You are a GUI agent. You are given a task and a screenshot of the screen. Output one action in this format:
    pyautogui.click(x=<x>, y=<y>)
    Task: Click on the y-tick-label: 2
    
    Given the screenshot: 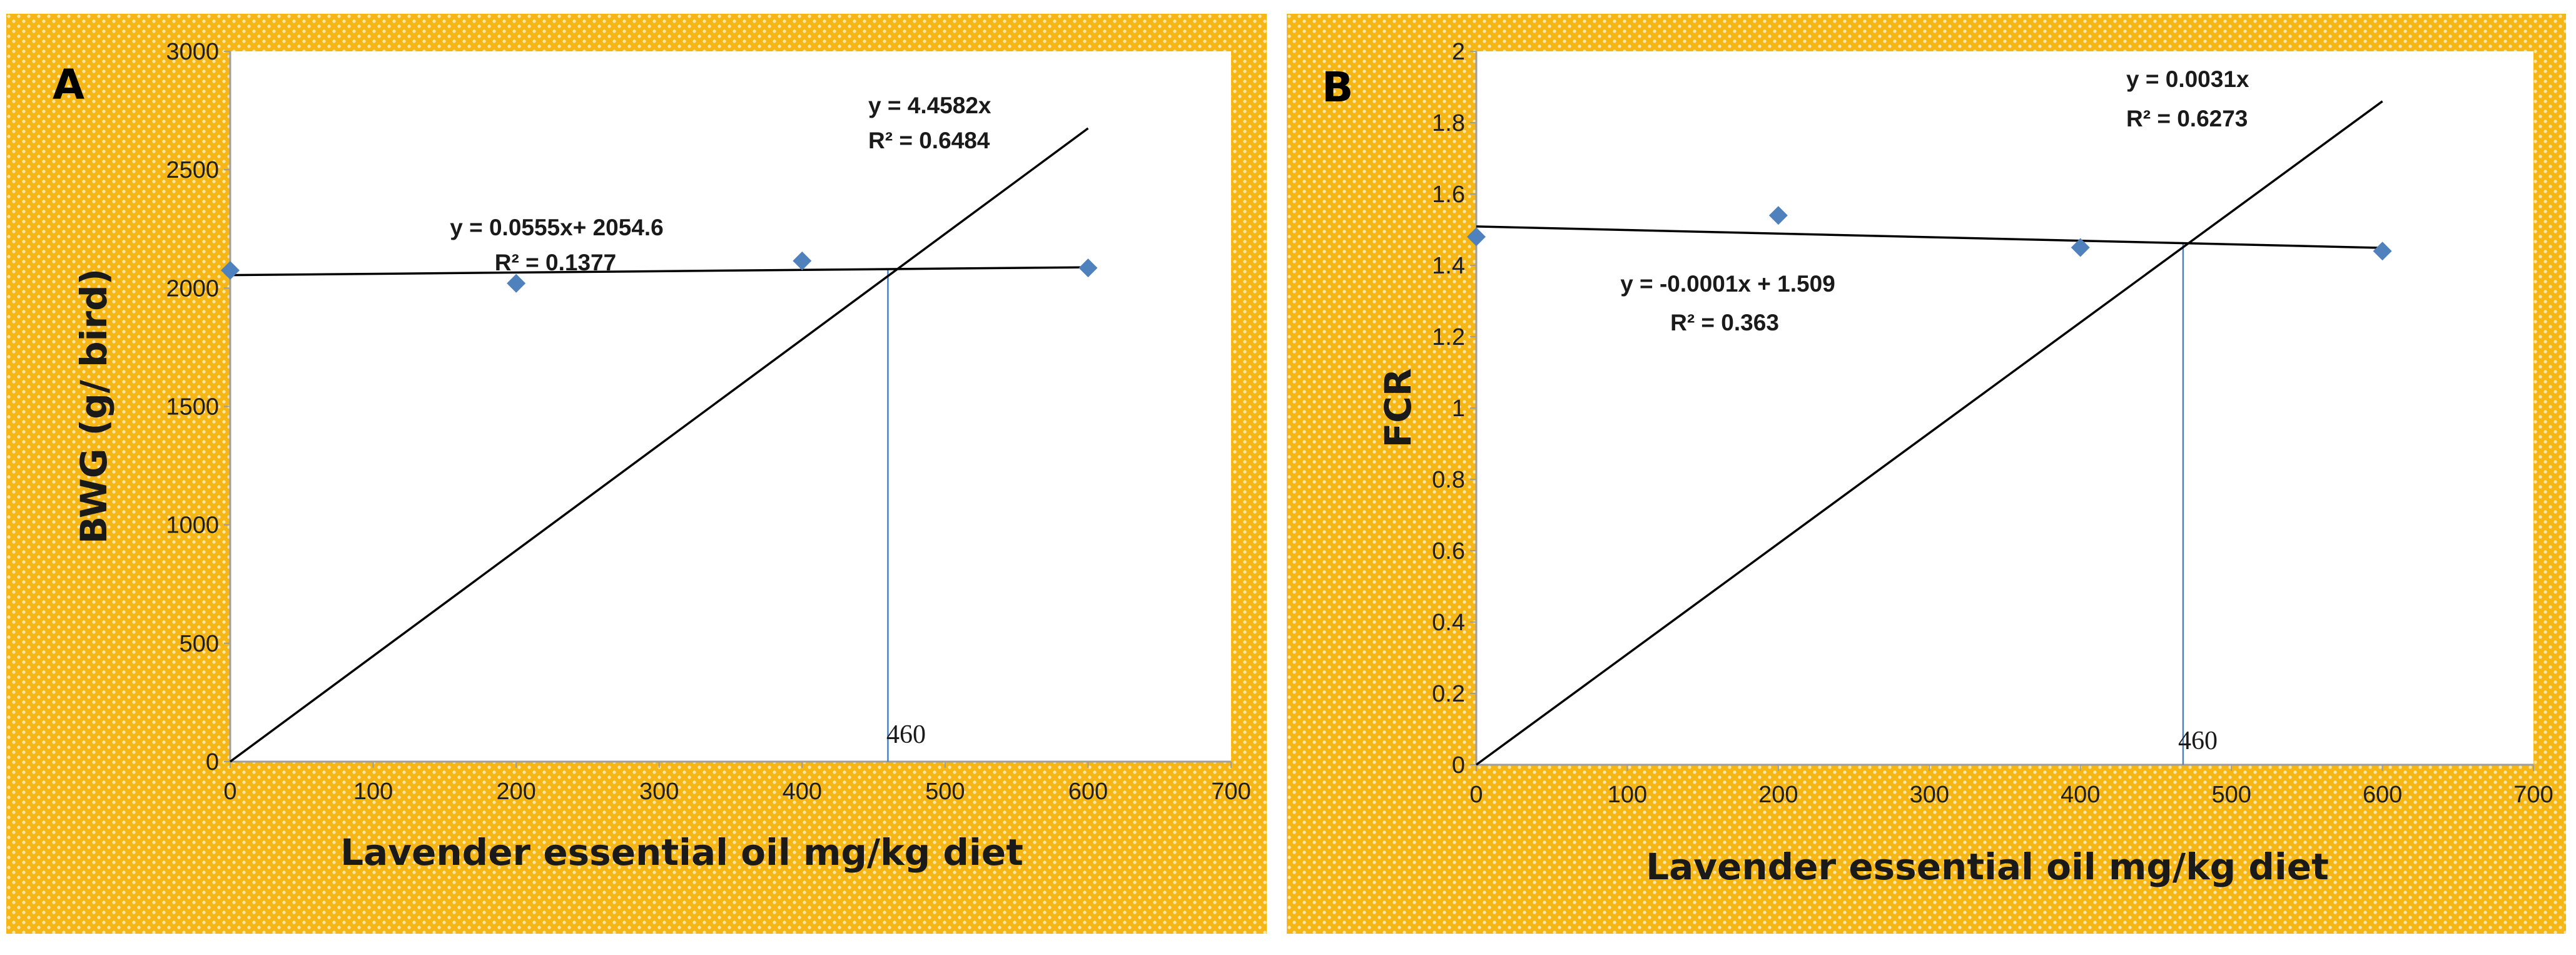 What is the action you would take?
    pyautogui.click(x=1458, y=52)
    